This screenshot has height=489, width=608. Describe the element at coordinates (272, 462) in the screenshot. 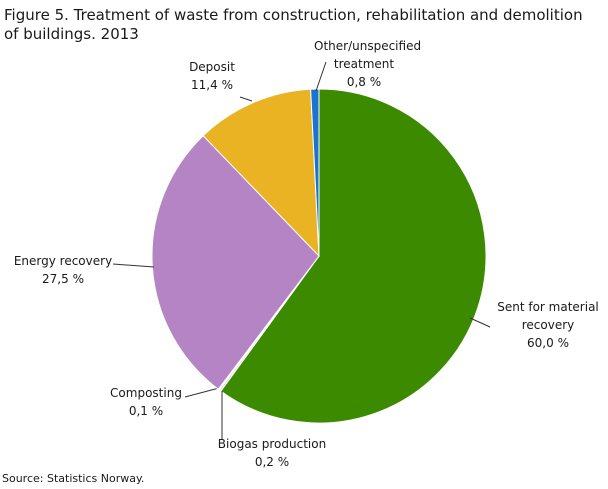

I see `value-label: 0,2 %` at that location.